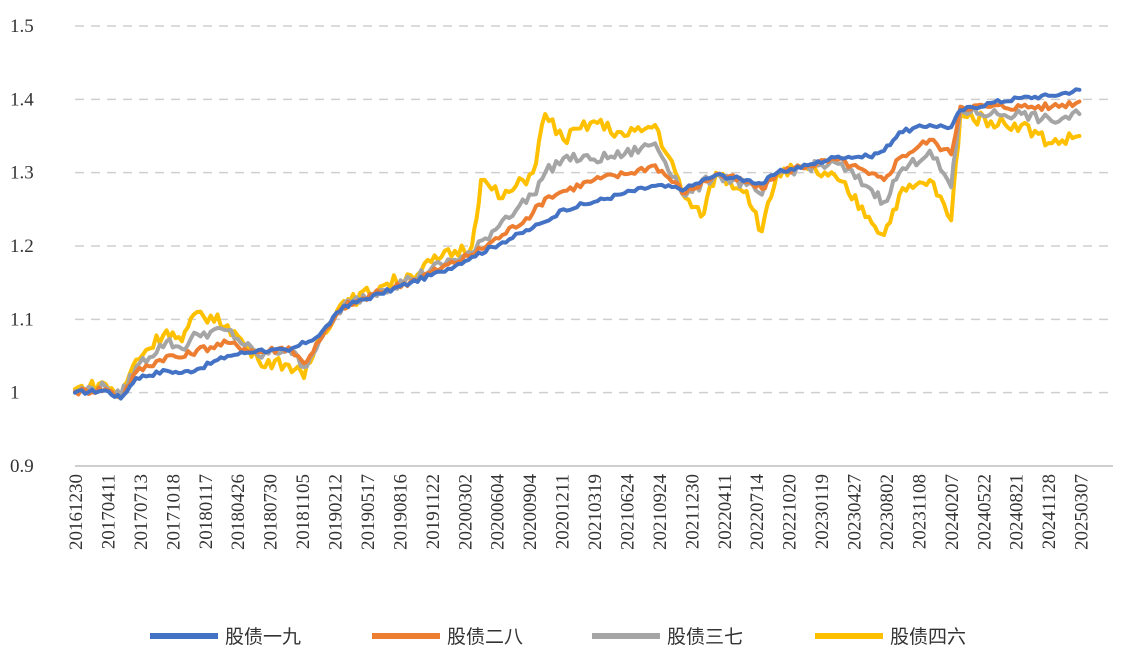  What do you see at coordinates (1049, 511) in the screenshot?
I see `x-tick-label: 20241128` at bounding box center [1049, 511].